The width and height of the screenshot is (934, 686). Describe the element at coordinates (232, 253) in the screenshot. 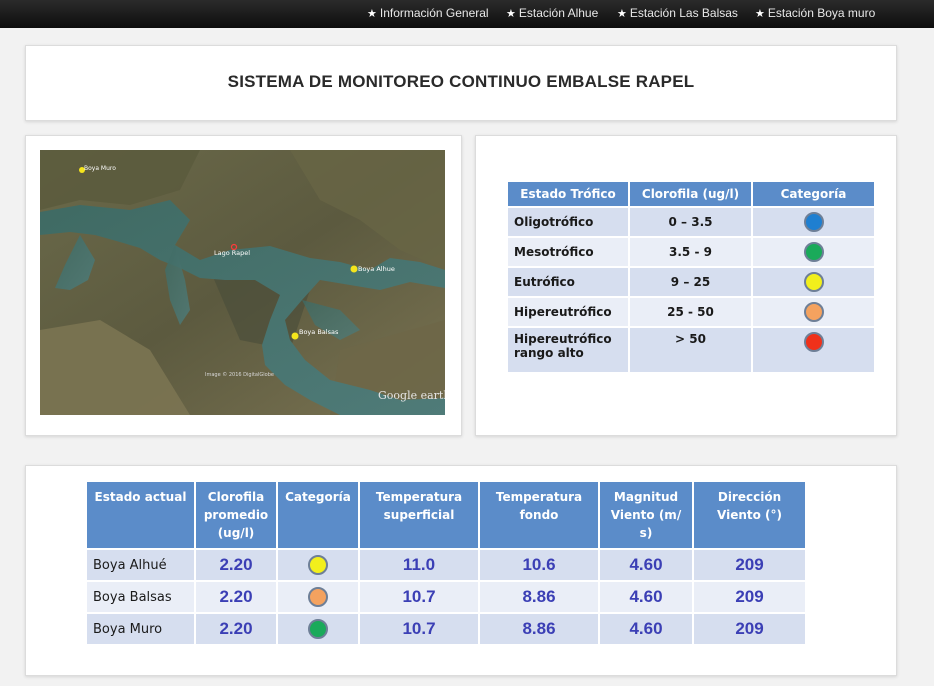

I see `svg-text: Lago Rapel` at that location.